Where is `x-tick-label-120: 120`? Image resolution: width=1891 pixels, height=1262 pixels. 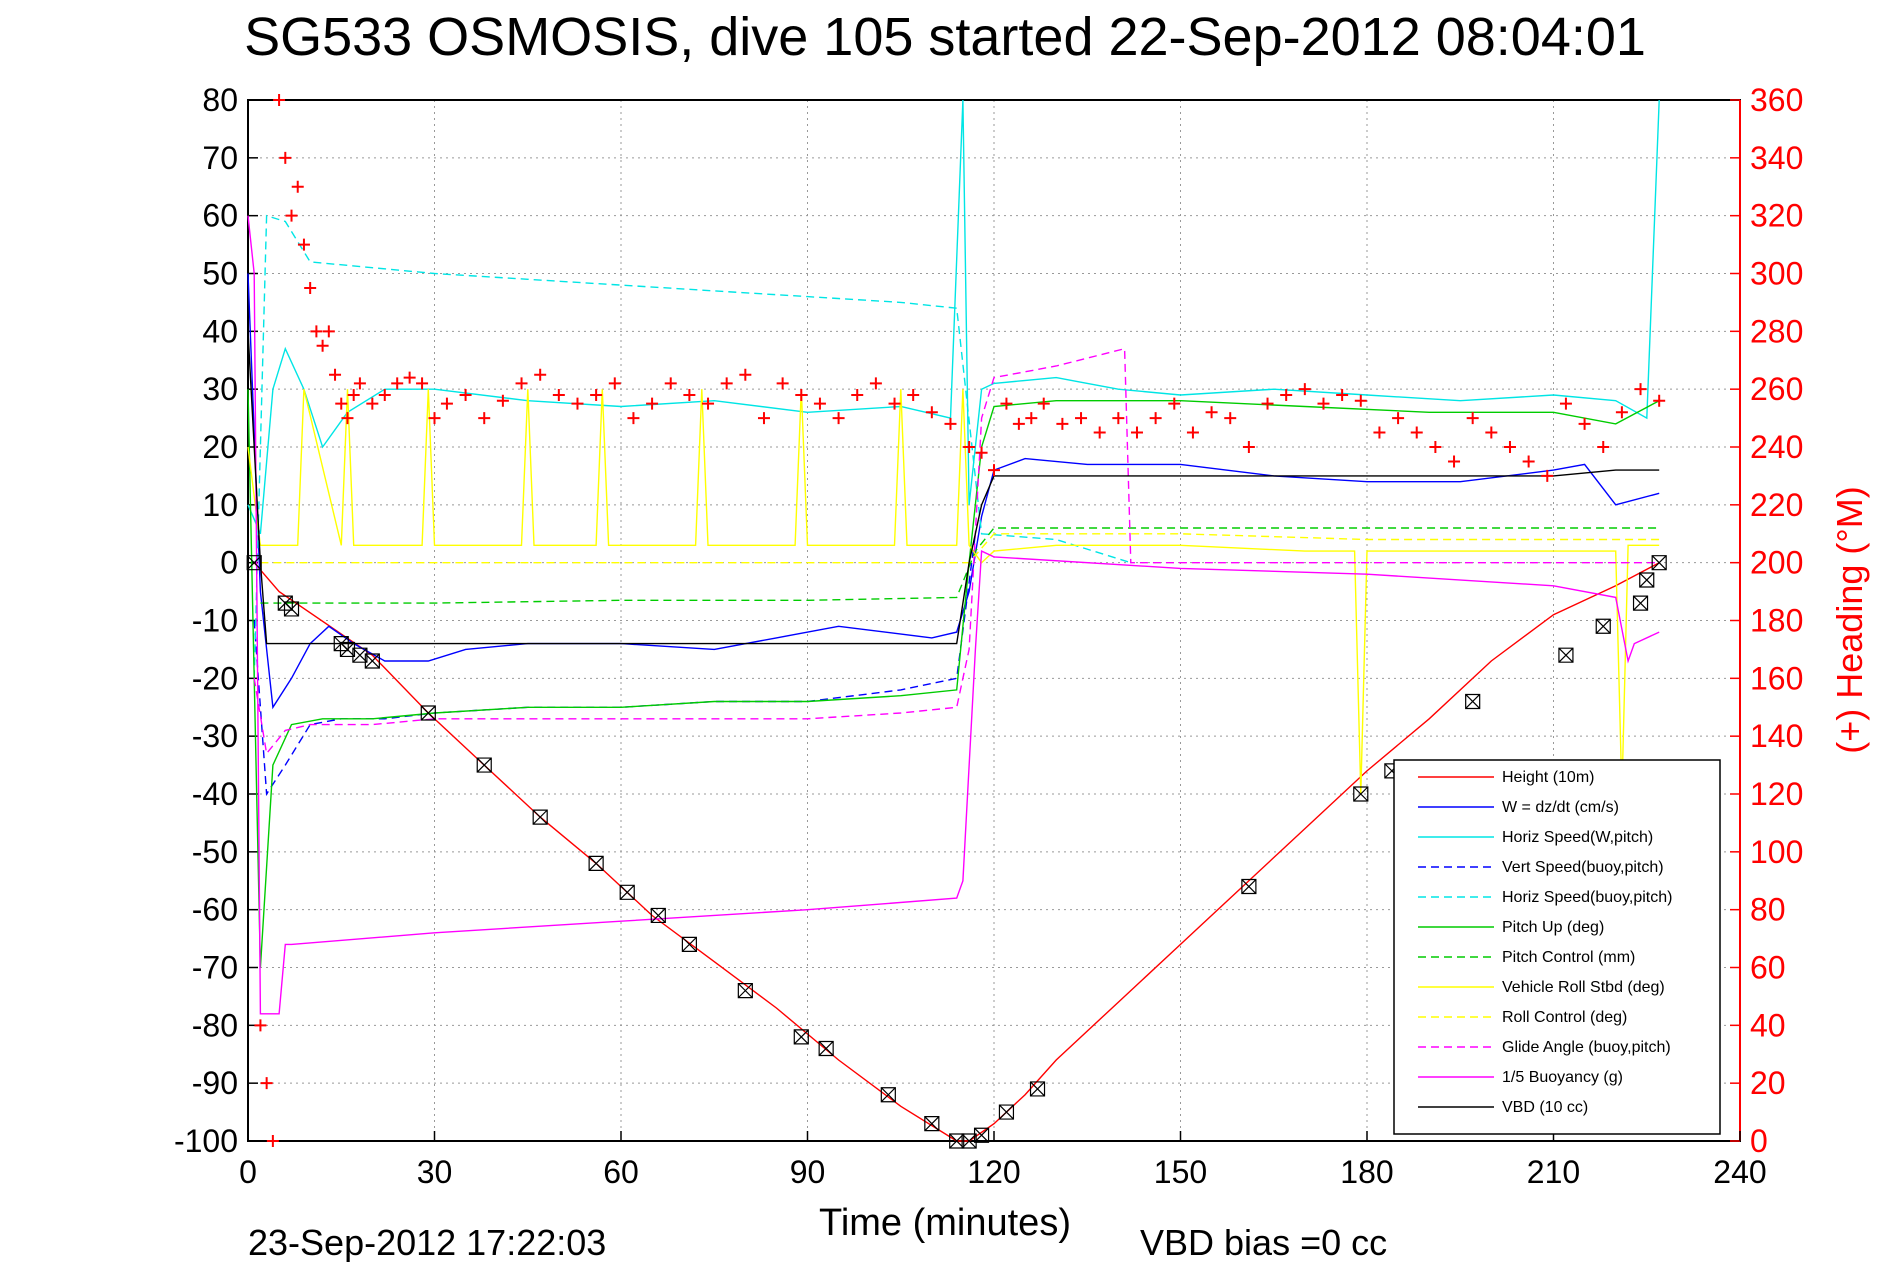
x-tick-label-120: 120 is located at coordinates (993, 1172).